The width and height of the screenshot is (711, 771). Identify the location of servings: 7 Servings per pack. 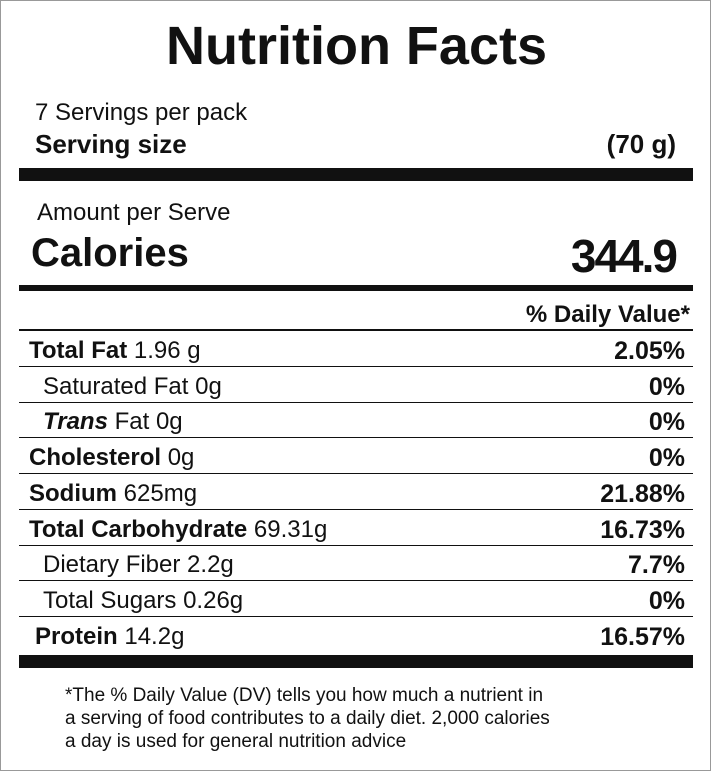
(141, 112).